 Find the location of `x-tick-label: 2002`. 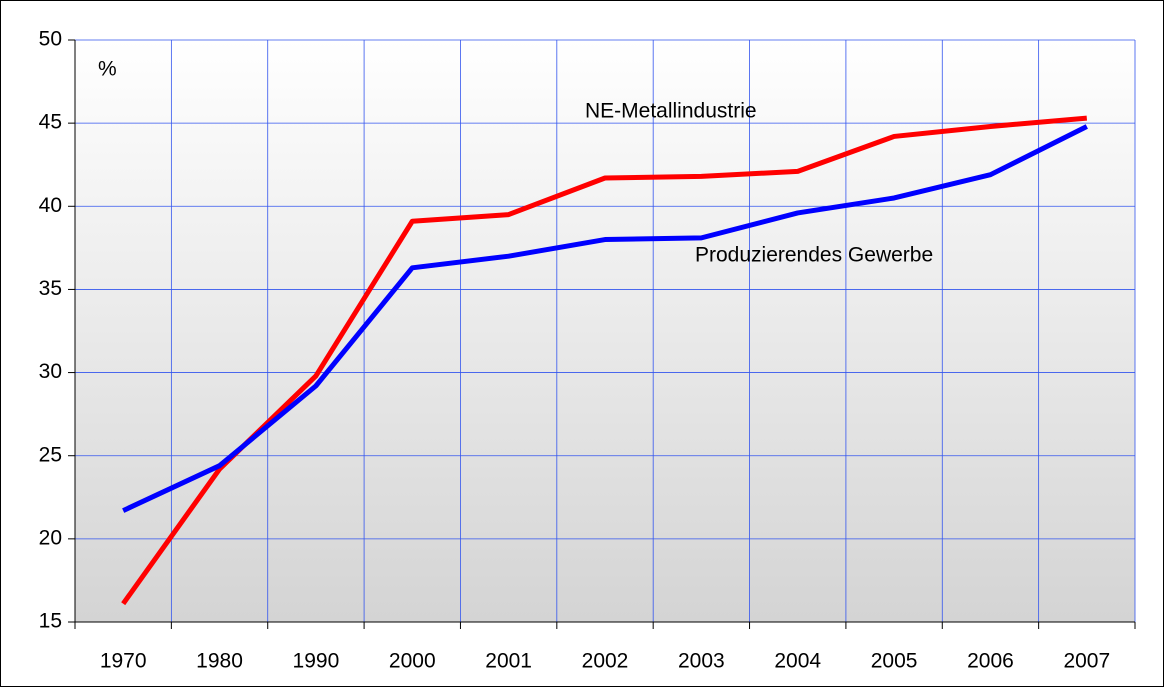

x-tick-label: 2002 is located at coordinates (605, 661).